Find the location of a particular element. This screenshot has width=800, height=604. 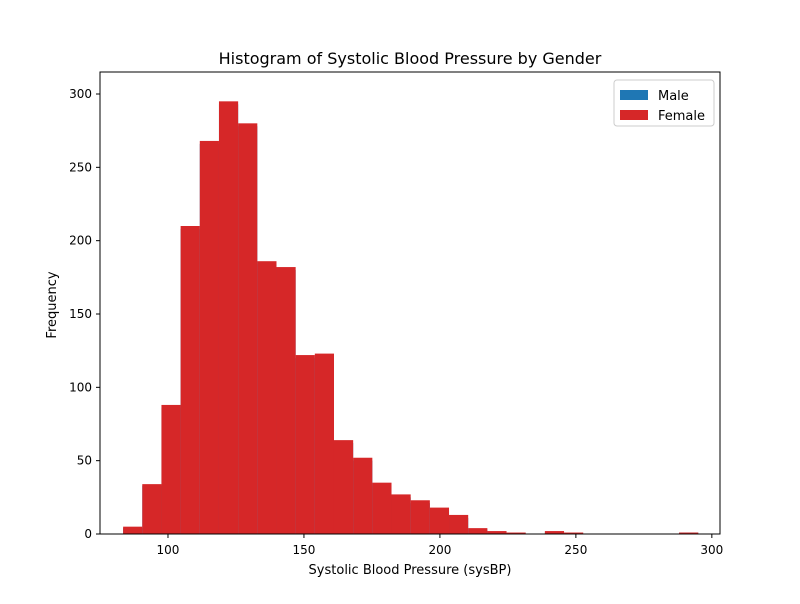

x-tick-label-100: 100 is located at coordinates (168, 550).